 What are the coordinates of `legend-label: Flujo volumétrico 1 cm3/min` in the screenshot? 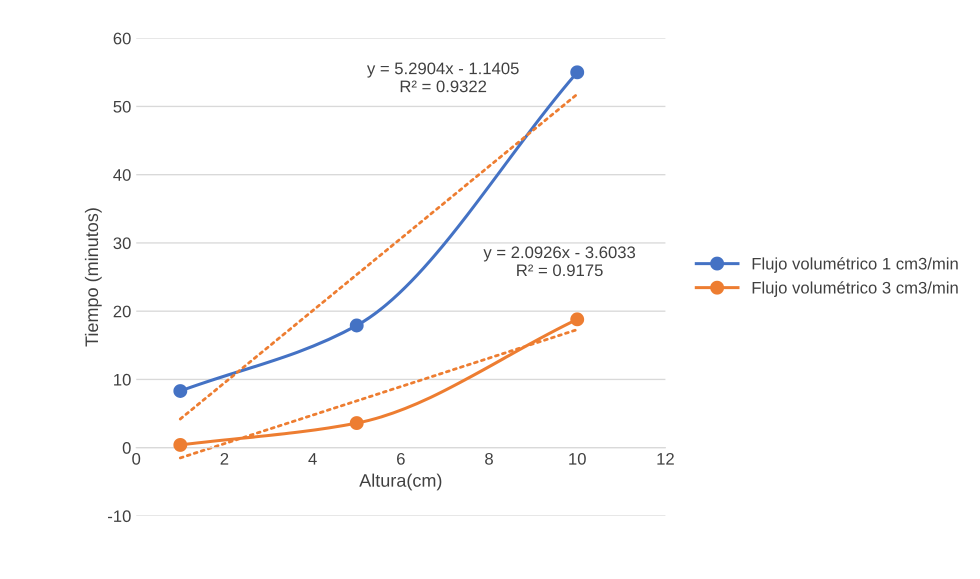 It's located at (855, 265).